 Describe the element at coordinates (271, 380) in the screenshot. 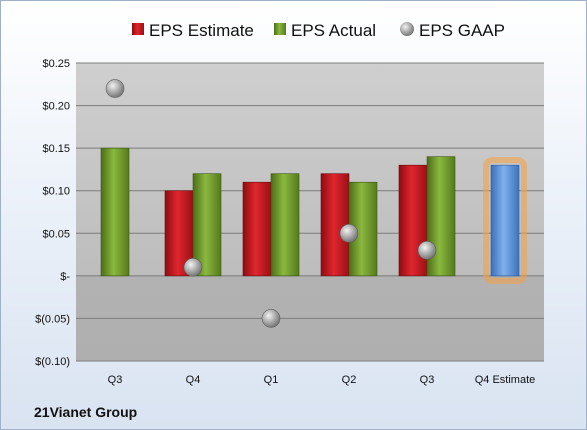

I see `x-tick-label: Q1` at that location.